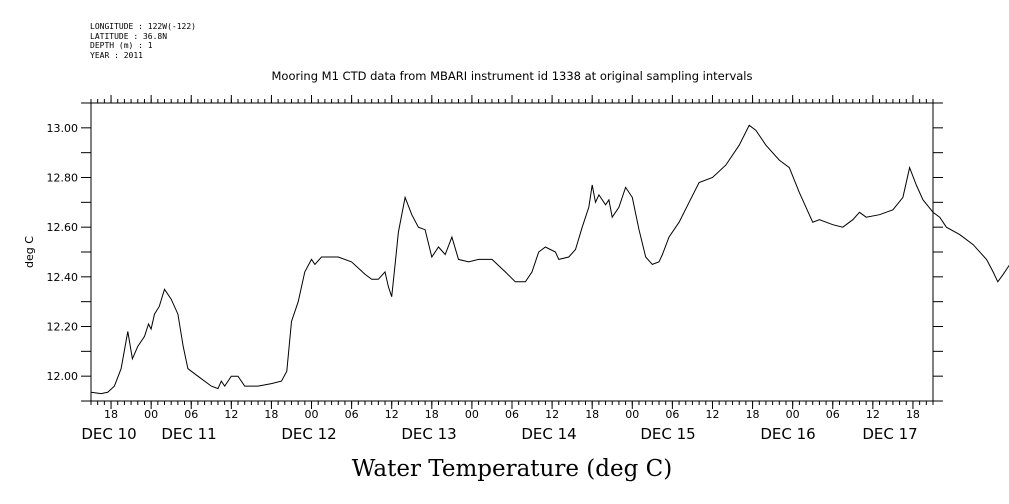  What do you see at coordinates (188, 434) in the screenshot?
I see `x-date-label: DEC 11` at bounding box center [188, 434].